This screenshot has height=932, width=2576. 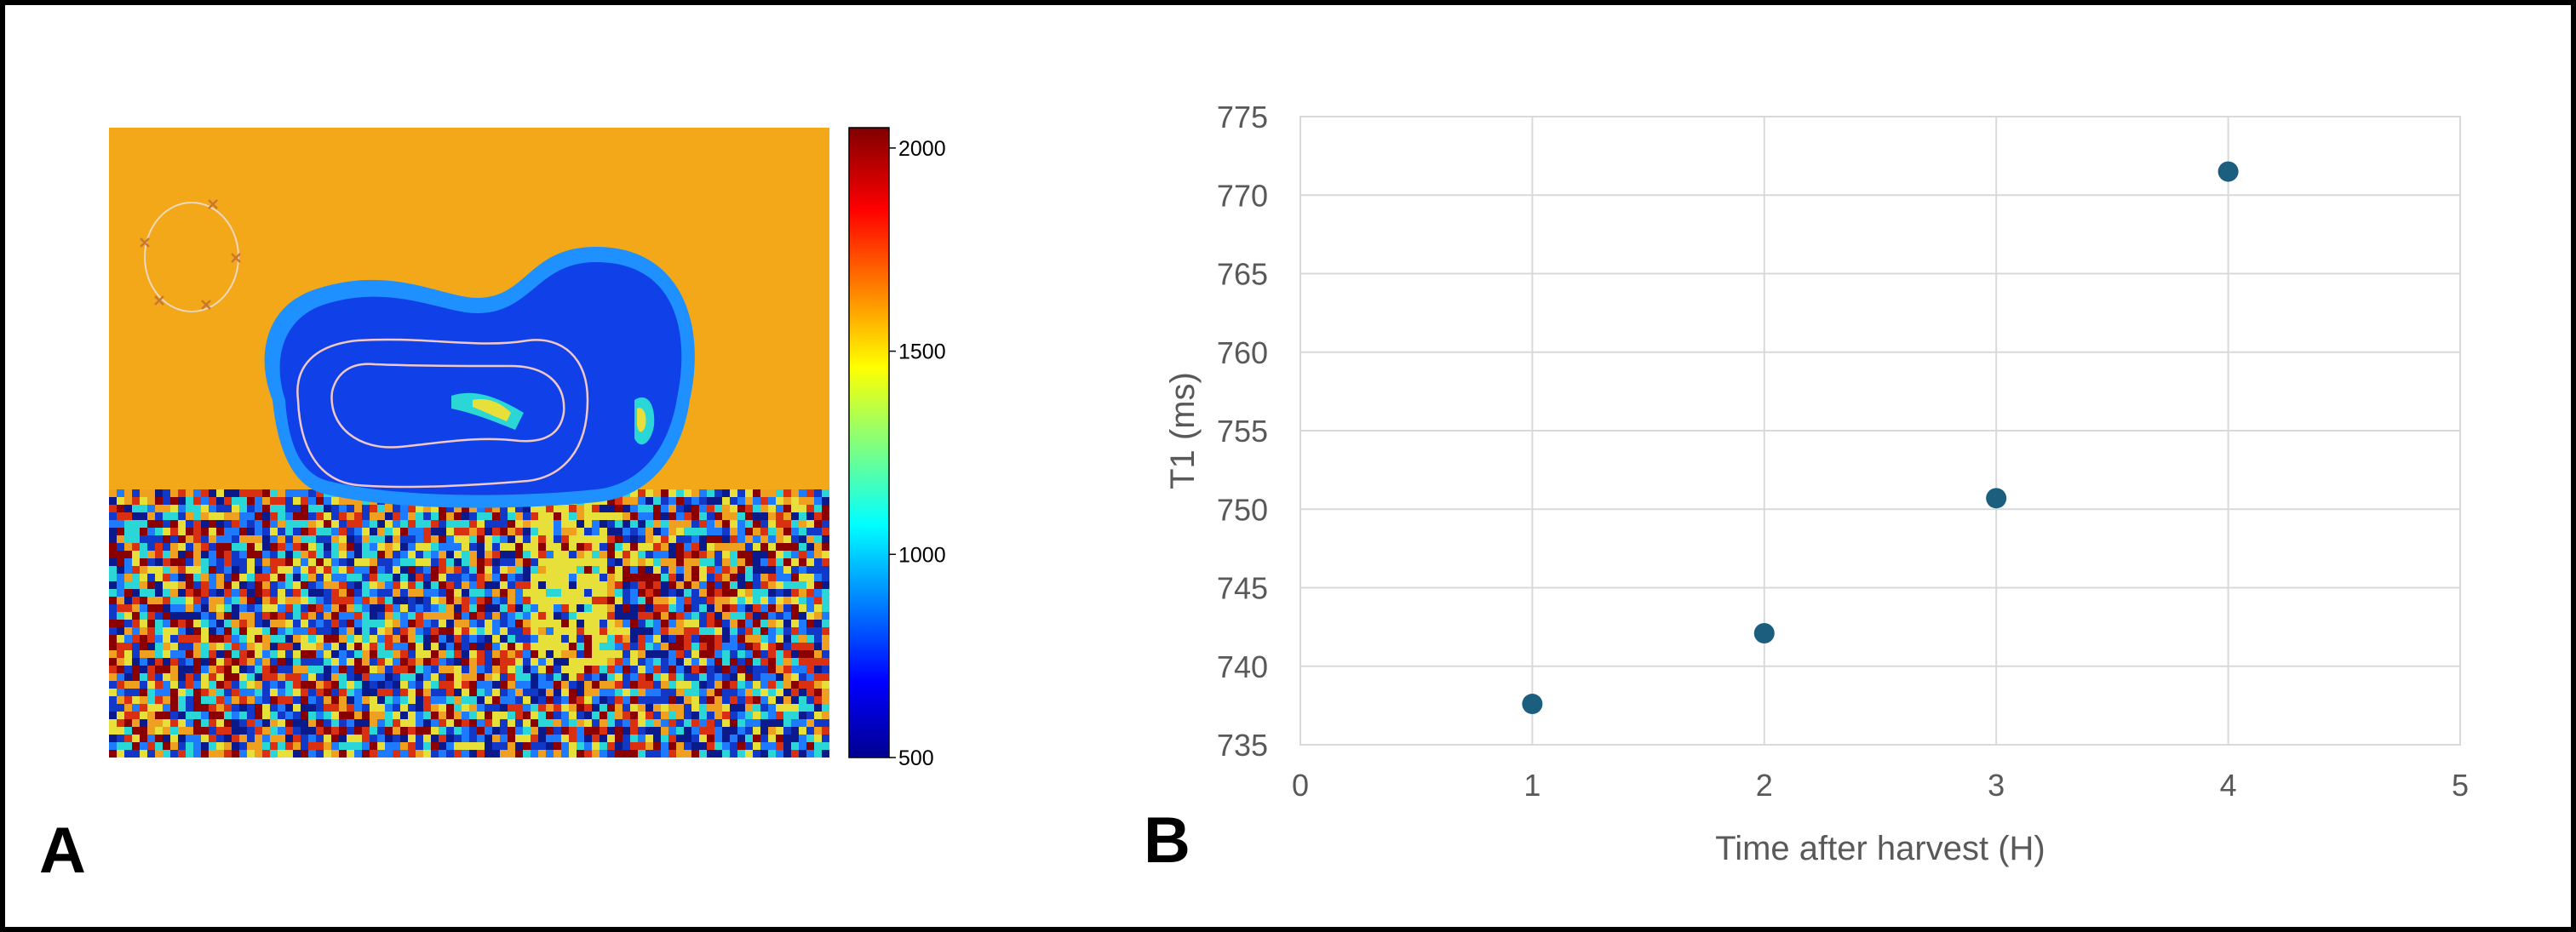 I want to click on colorbar-tick-label: 2000, so click(x=922, y=149).